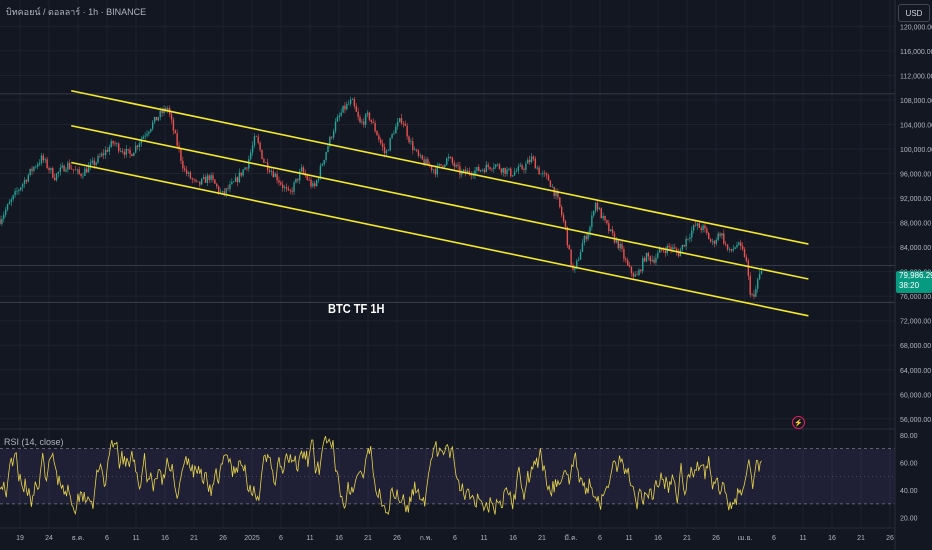 The image size is (932, 550). Describe the element at coordinates (798, 422) in the screenshot. I see `bolt-icon: ⚡` at that location.